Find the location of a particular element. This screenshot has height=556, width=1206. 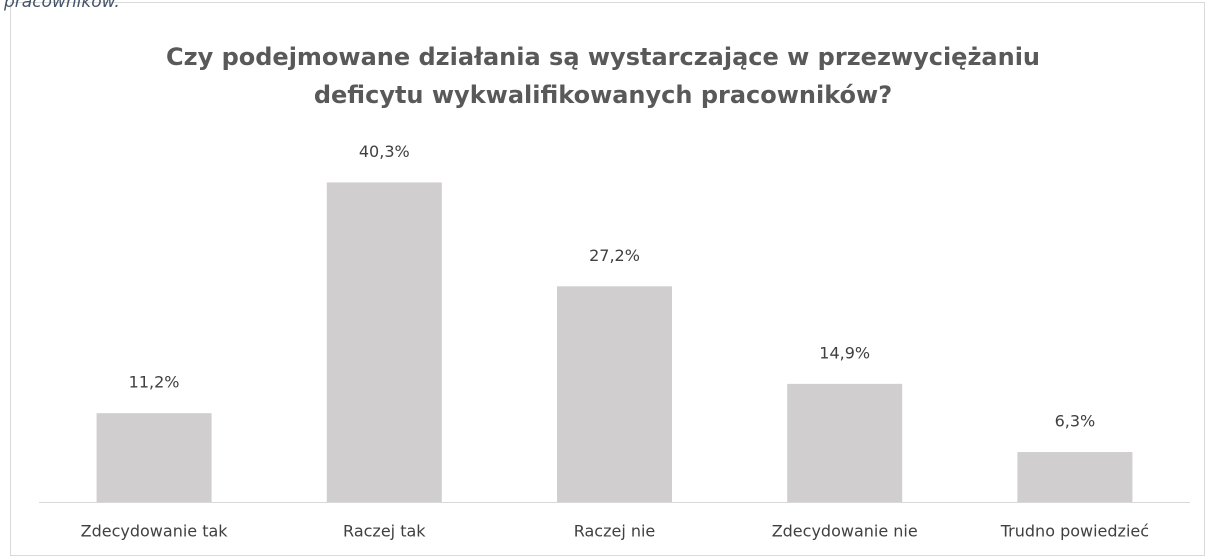

caption: pracowników. is located at coordinates (61, 6).